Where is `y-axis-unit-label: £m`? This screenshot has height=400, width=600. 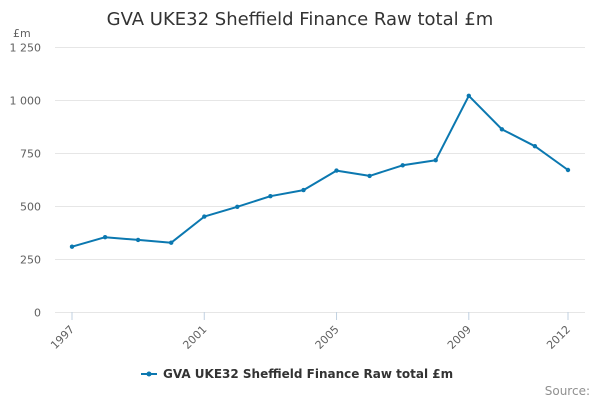
y-axis-unit-label: £m is located at coordinates (22, 33).